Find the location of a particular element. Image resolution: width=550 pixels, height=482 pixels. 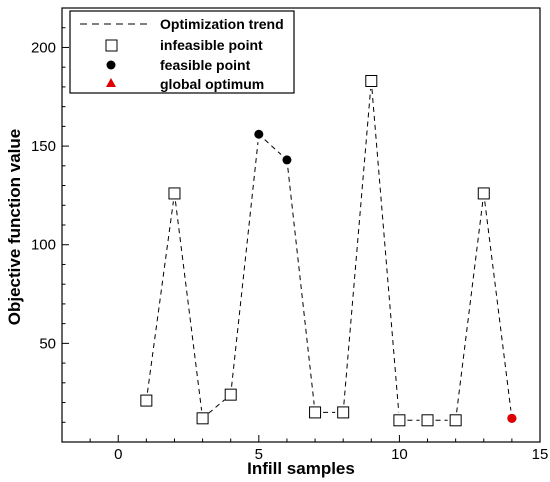

x-tick-label: 5 is located at coordinates (259, 454).